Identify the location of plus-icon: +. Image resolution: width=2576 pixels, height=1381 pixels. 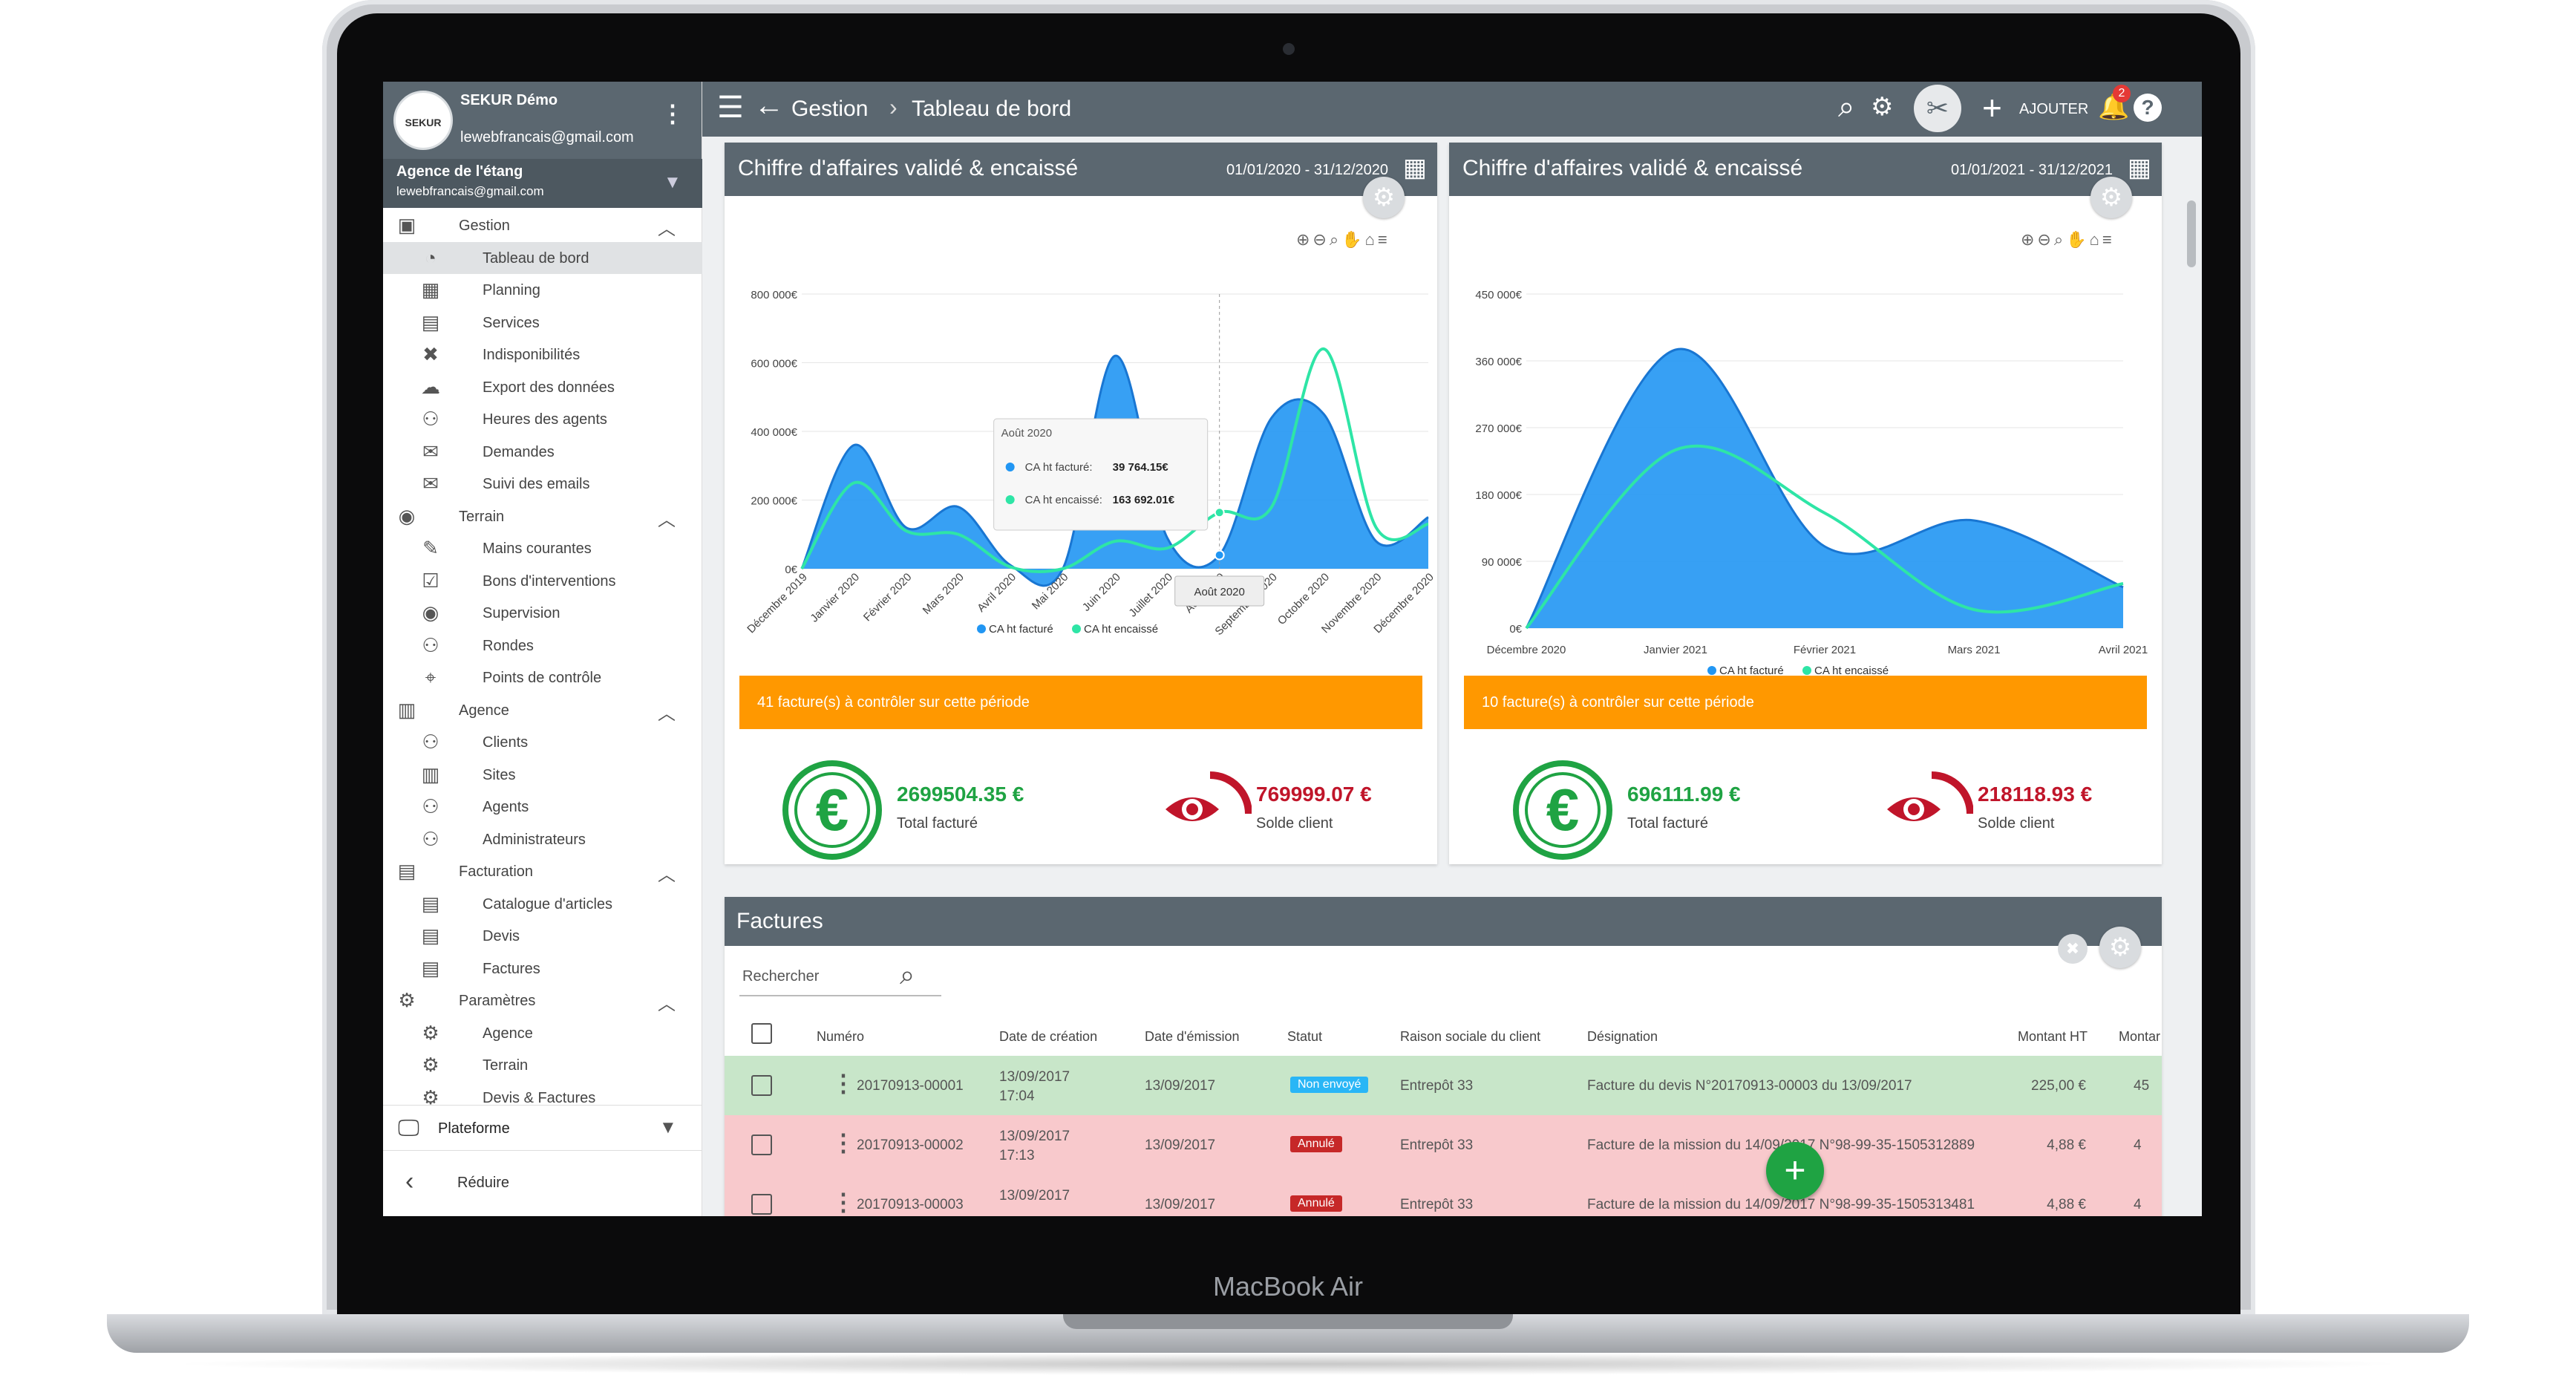
(1992, 107).